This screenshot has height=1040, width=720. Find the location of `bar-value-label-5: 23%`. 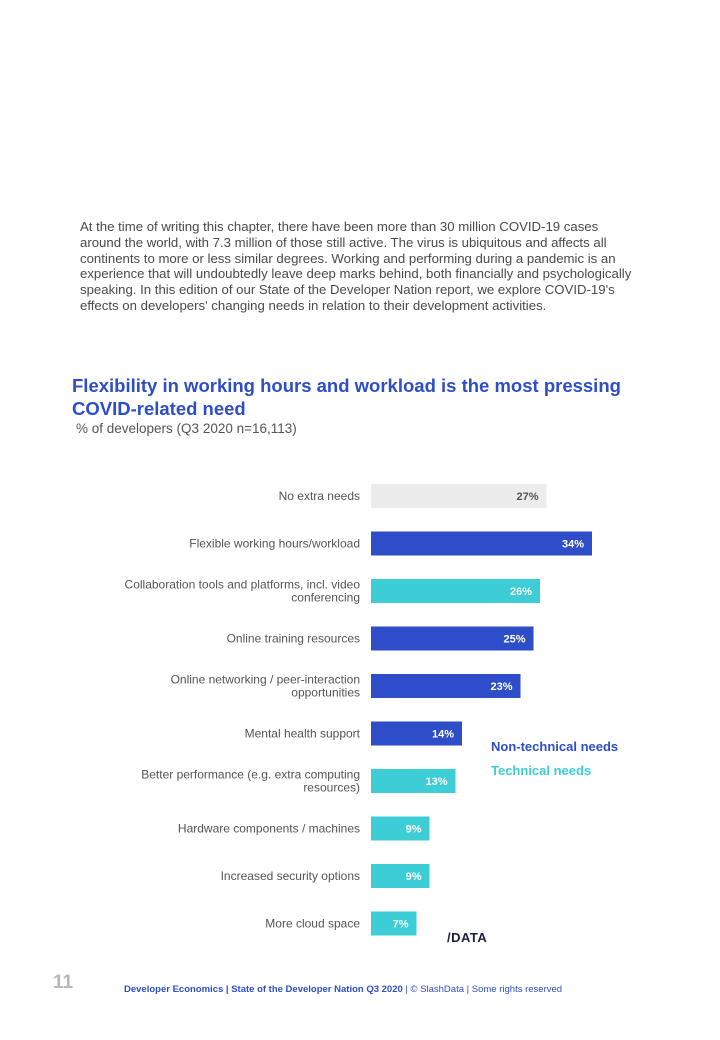

bar-value-label-5: 23% is located at coordinates (501, 687).